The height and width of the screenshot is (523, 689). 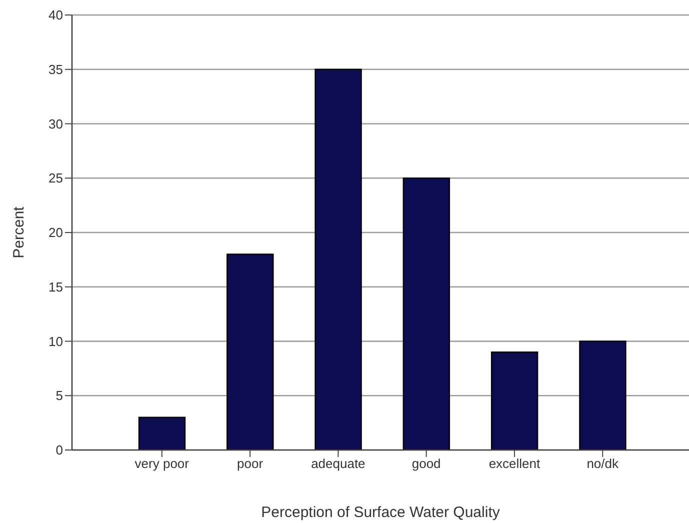 What do you see at coordinates (338, 464) in the screenshot?
I see `x-tick-label: adequate` at bounding box center [338, 464].